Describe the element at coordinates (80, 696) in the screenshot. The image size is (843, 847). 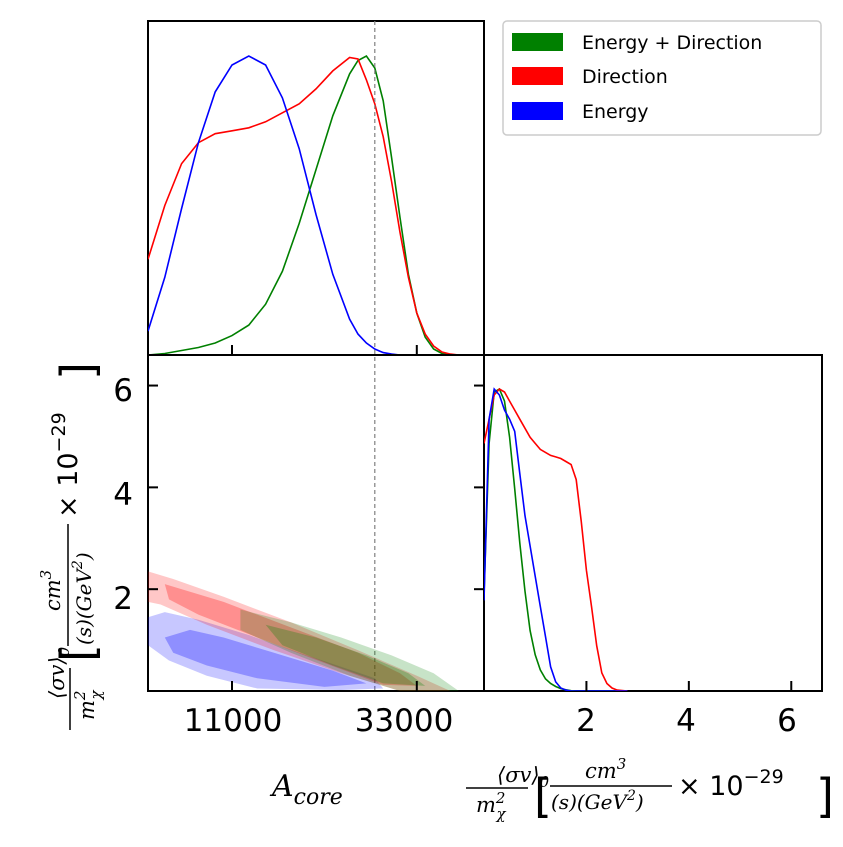
I see `y-m-sup: 2` at that location.